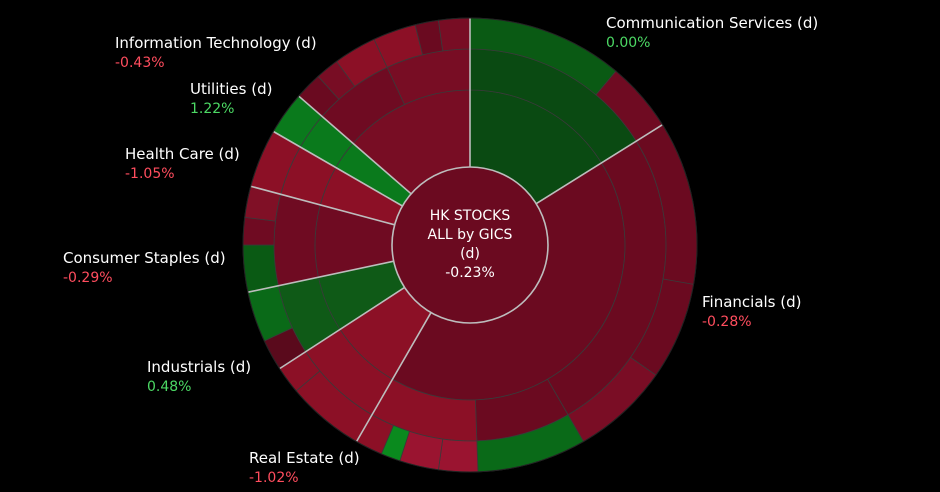 The image size is (940, 492). I want to click on sector-label: Health Care (d) -1.05%, so click(182, 163).